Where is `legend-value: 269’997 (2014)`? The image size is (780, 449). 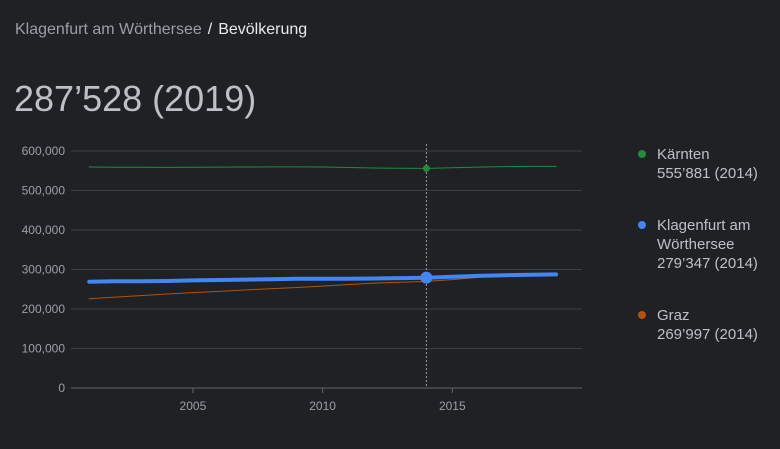
legend-value: 269’997 (2014) is located at coordinates (707, 334).